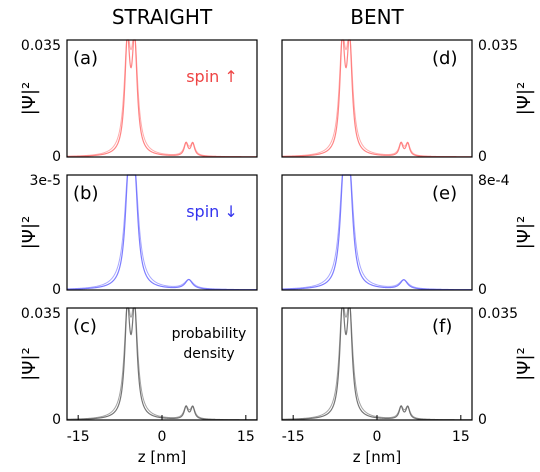  Describe the element at coordinates (208, 354) in the screenshot. I see `annotation-line2: density` at that location.